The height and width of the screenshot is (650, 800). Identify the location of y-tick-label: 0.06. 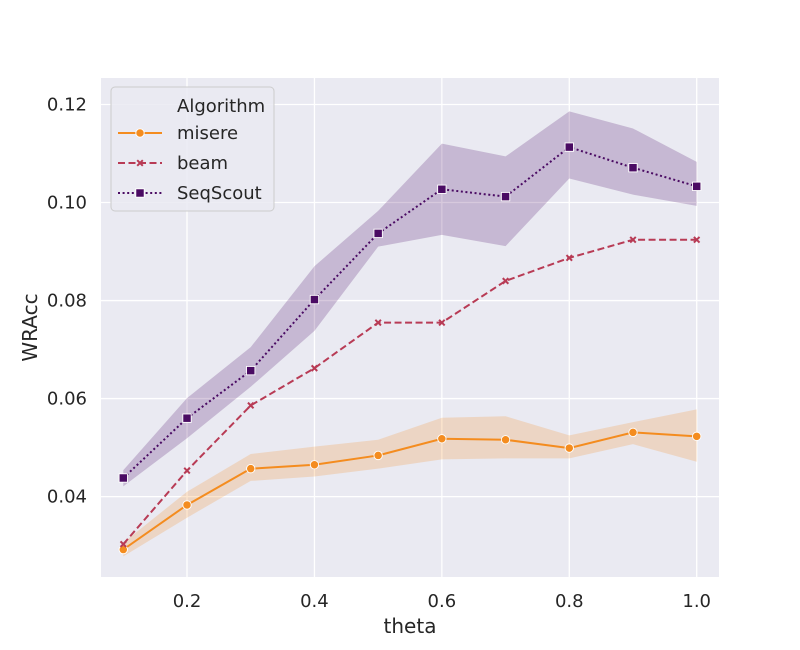
(67, 399).